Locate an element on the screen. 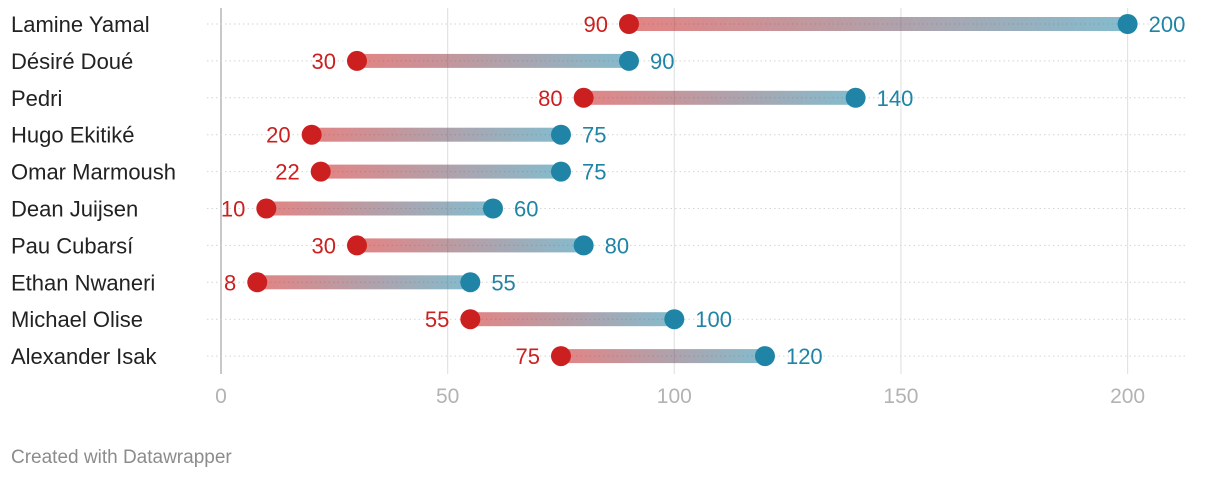 The image size is (1220, 482). end-value-label: 80 is located at coordinates (617, 245).